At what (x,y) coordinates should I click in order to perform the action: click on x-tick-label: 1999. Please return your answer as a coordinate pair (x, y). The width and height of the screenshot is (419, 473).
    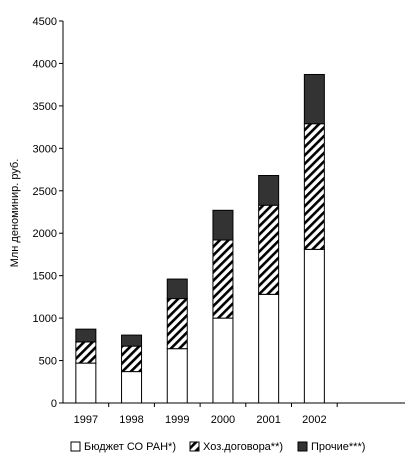
    Looking at the image, I should click on (177, 420).